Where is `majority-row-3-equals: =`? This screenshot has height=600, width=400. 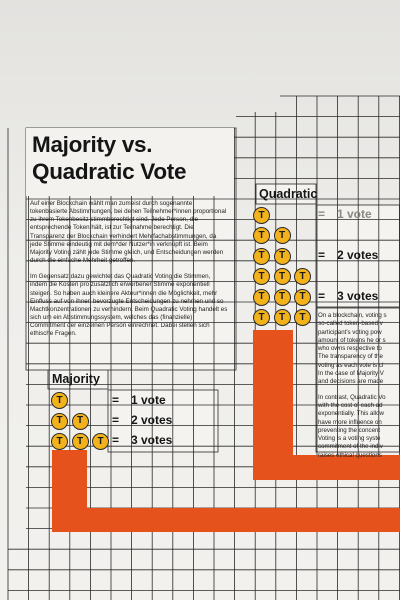 majority-row-3-equals: = is located at coordinates (116, 440).